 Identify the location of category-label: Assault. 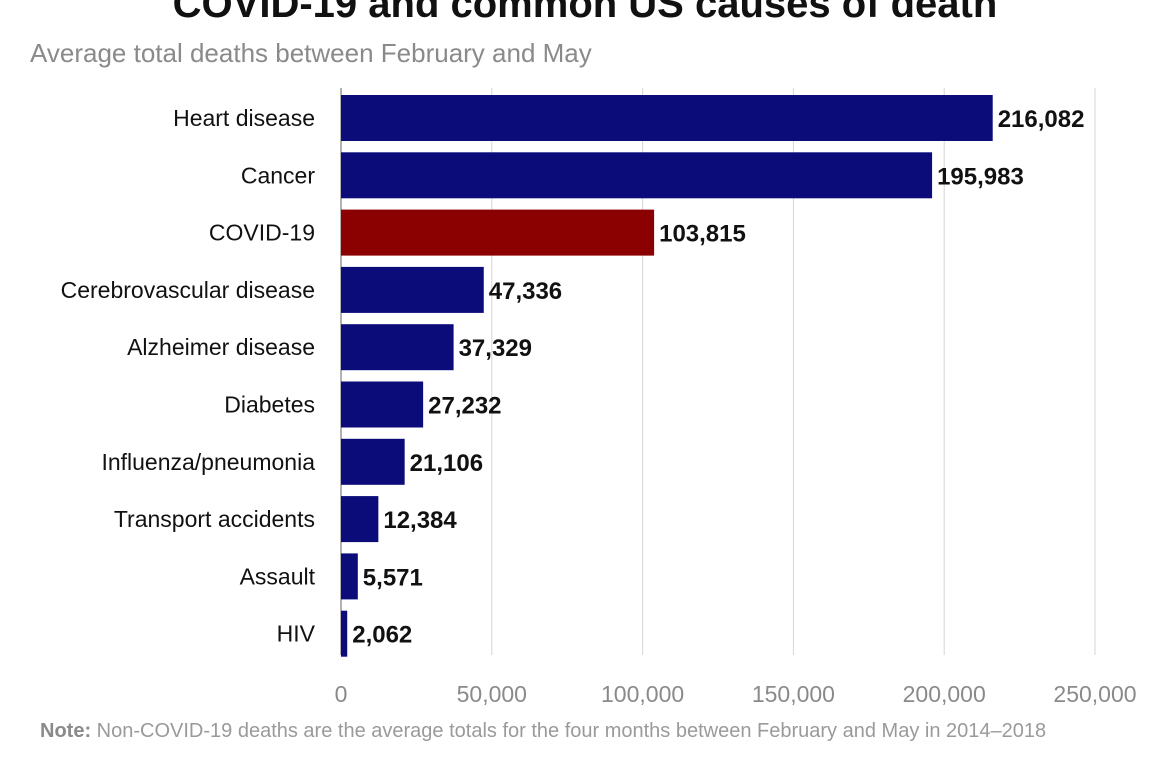
(278, 576).